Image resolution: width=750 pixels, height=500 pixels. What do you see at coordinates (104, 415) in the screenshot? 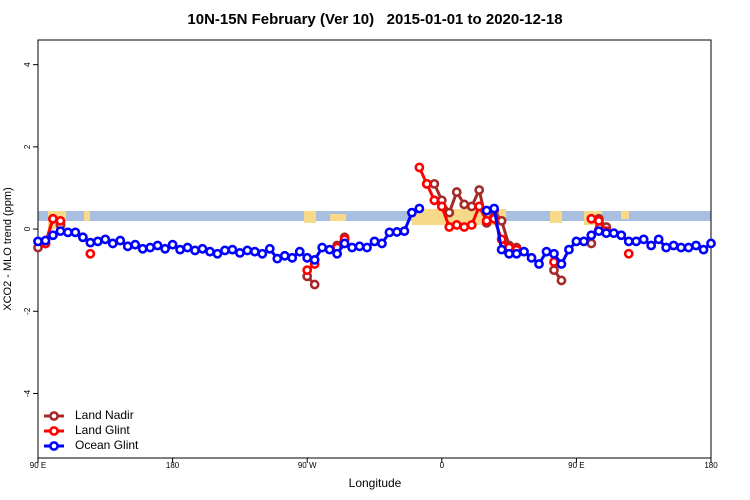
I see `legend-label: Land Nadir` at bounding box center [104, 415].